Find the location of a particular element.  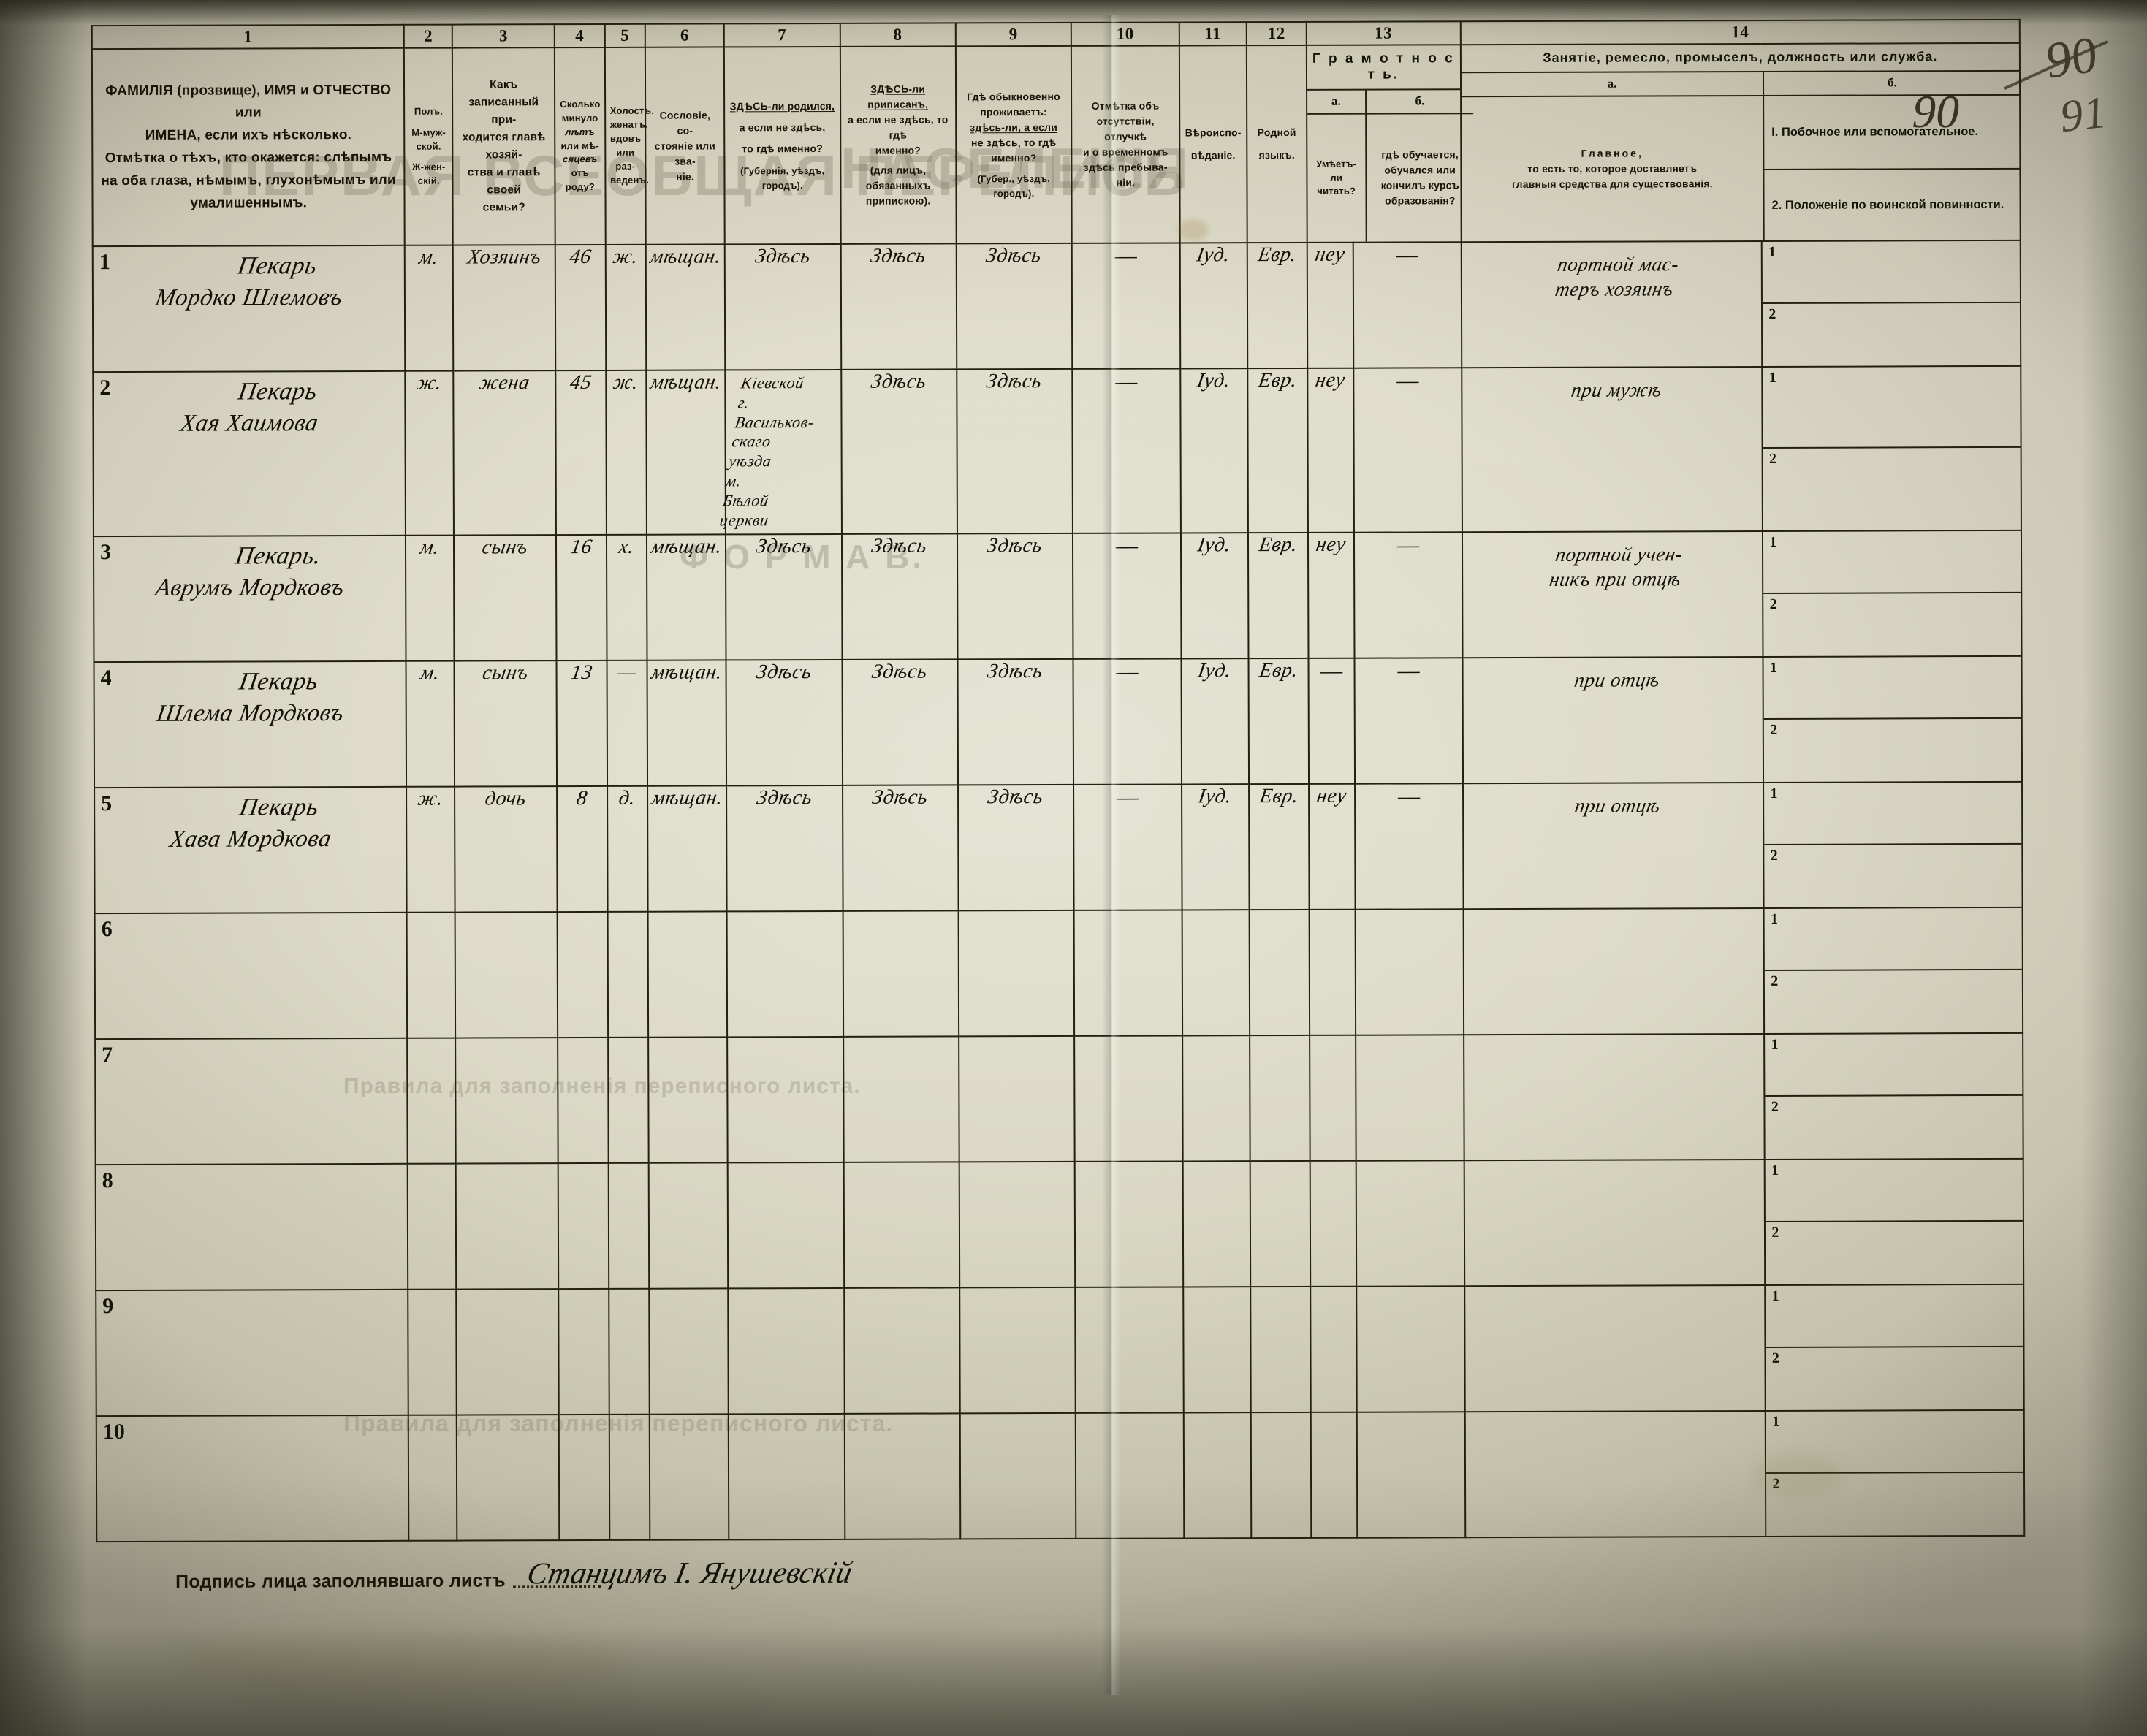

cell-main-occupation: портной мас-теръ хозяинъ is located at coordinates (1612, 304).